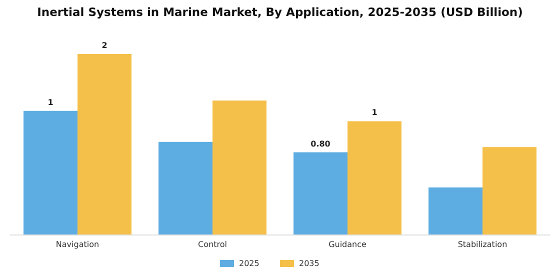  Describe the element at coordinates (249, 263) in the screenshot. I see `legend-label: 2025` at that location.